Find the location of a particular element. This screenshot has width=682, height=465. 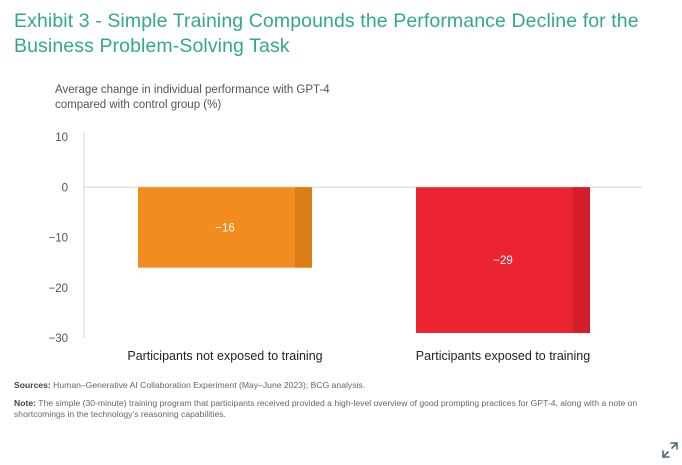

expand-icon is located at coordinates (670, 450).